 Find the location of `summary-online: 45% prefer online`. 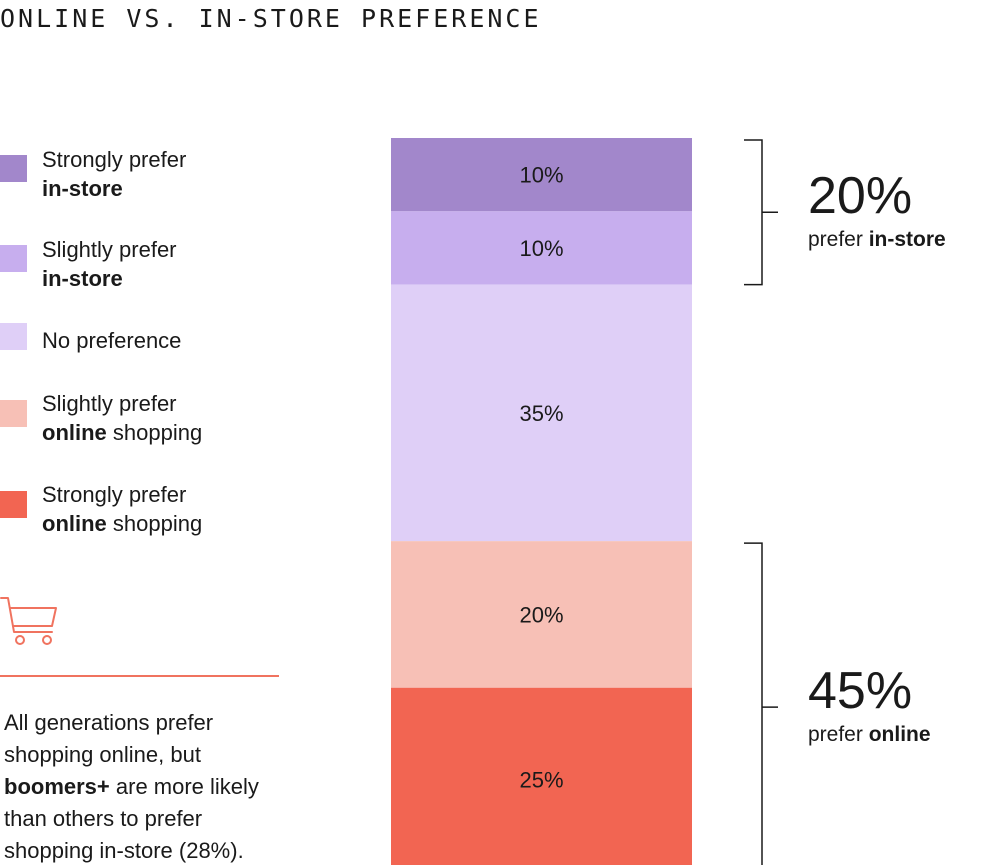

summary-online: 45% prefer online is located at coordinates (869, 705).